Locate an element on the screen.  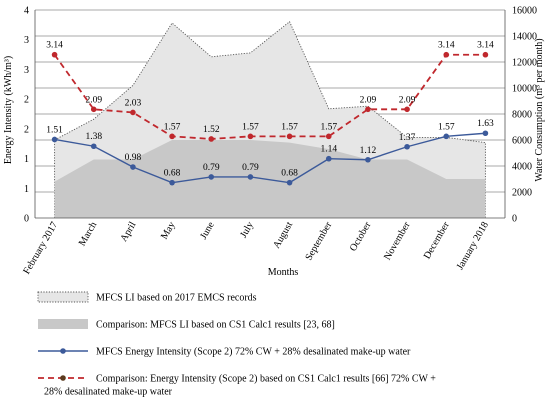
data-label: 1.12 is located at coordinates (368, 151).